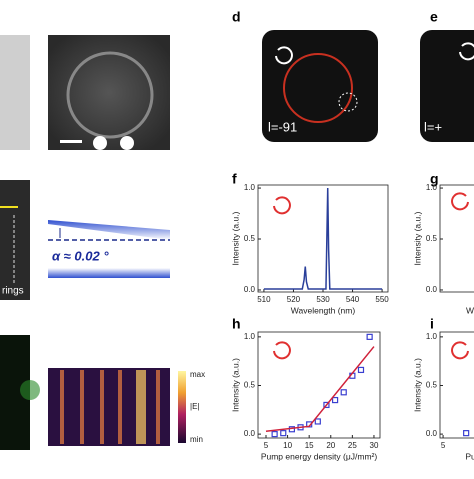  What do you see at coordinates (323, 310) in the screenshot?
I see `x-axis-label: Wavelength (nm)` at bounding box center [323, 310].